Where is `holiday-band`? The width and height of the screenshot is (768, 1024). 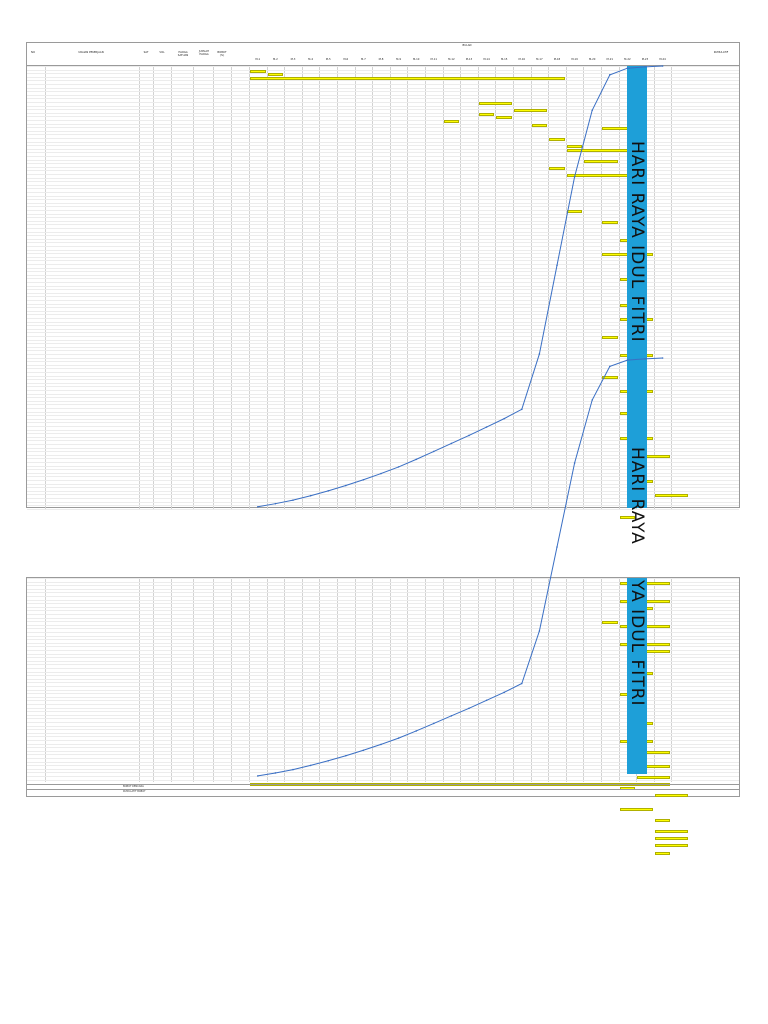 holiday-band is located at coordinates (637, 287).